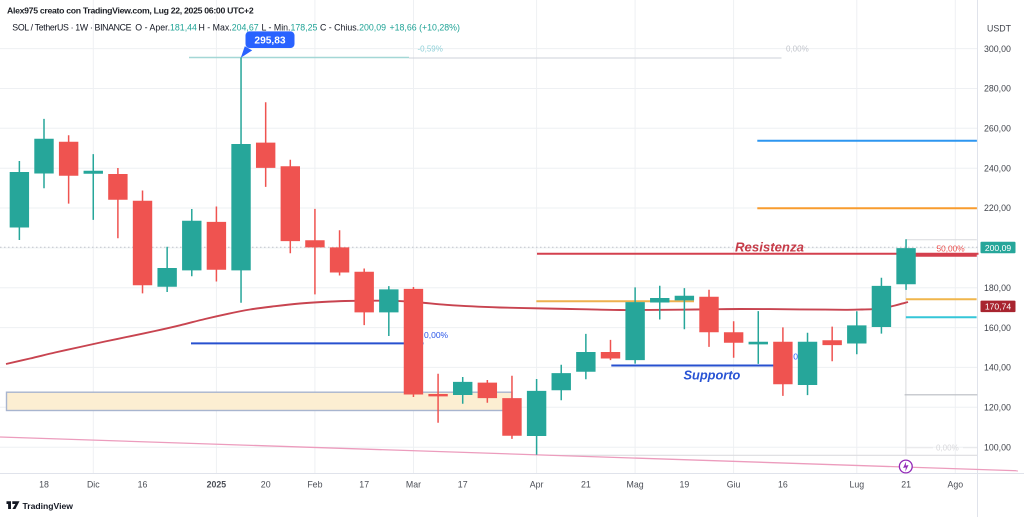 This screenshot has height=522, width=1024. I want to click on svg-text: Apr, so click(537, 485).